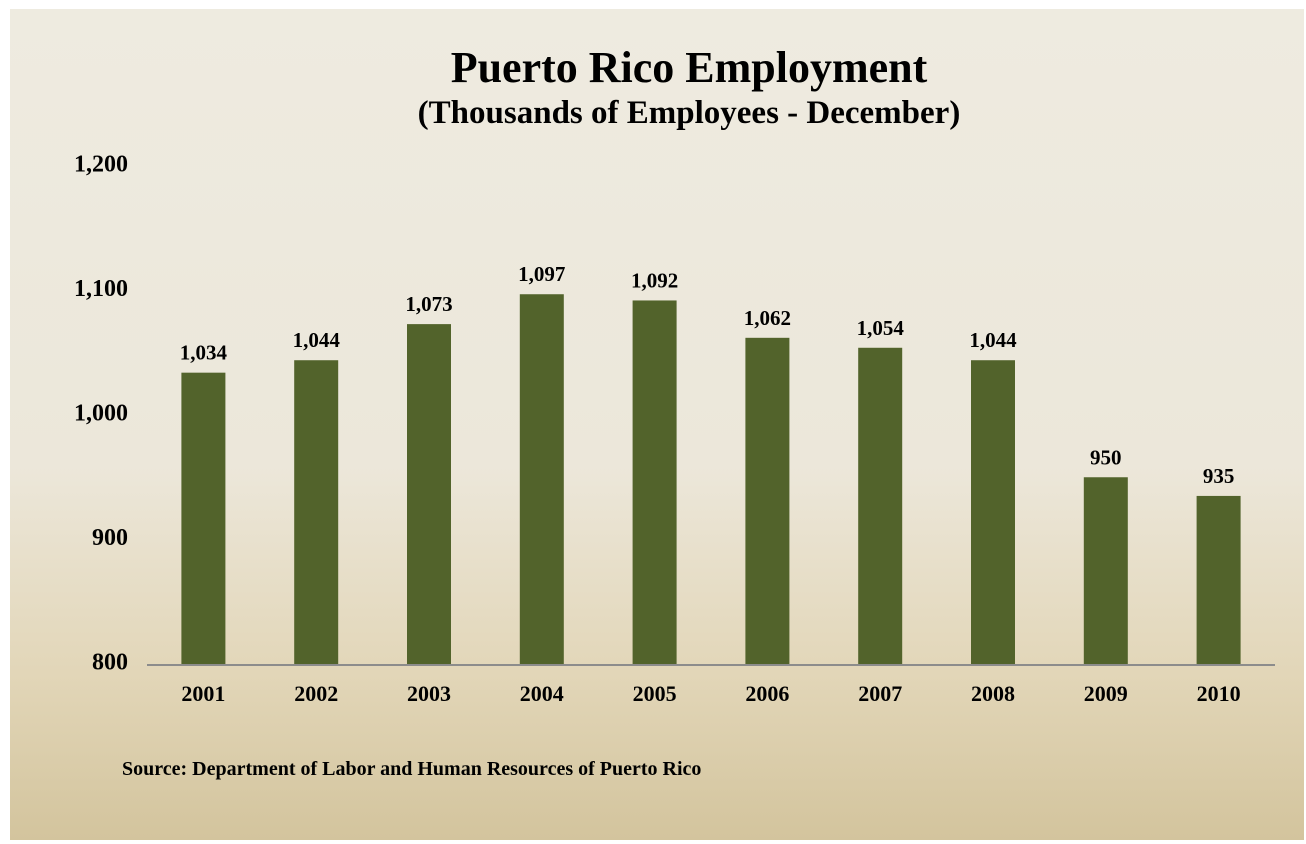  Describe the element at coordinates (1219, 476) in the screenshot. I see `data-label-2010: 935` at that location.